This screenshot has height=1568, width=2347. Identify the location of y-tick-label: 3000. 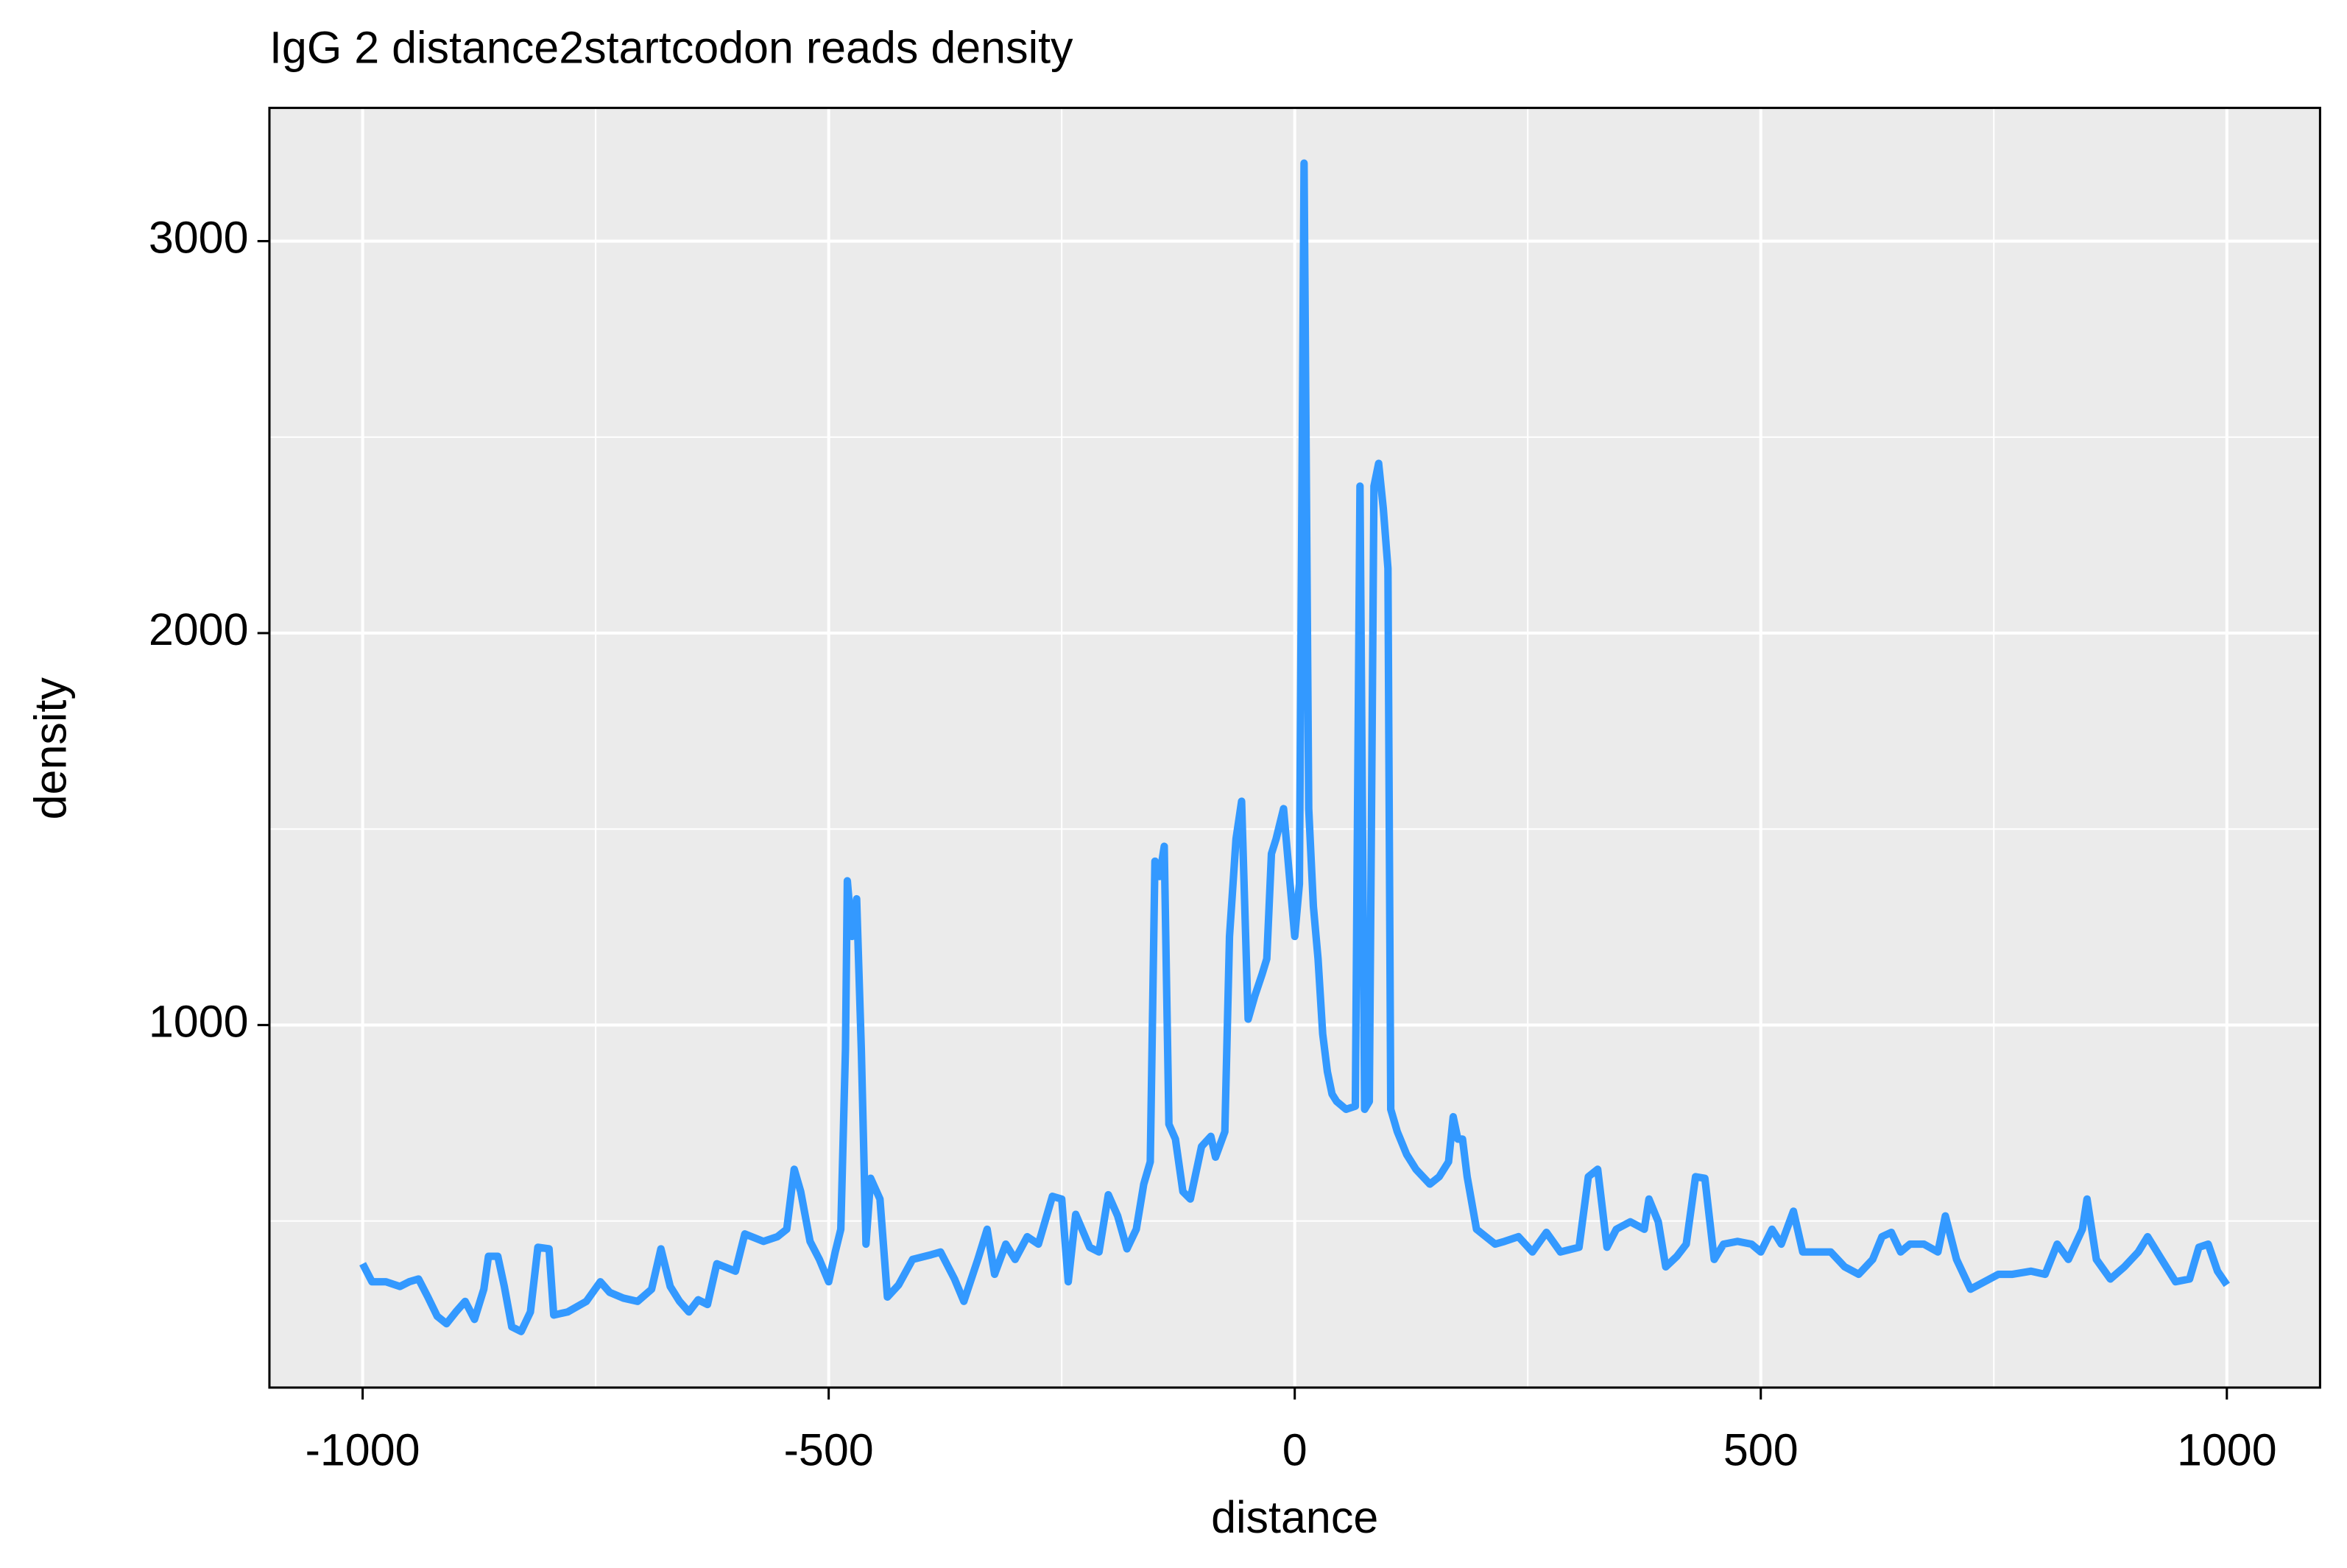
(199, 238).